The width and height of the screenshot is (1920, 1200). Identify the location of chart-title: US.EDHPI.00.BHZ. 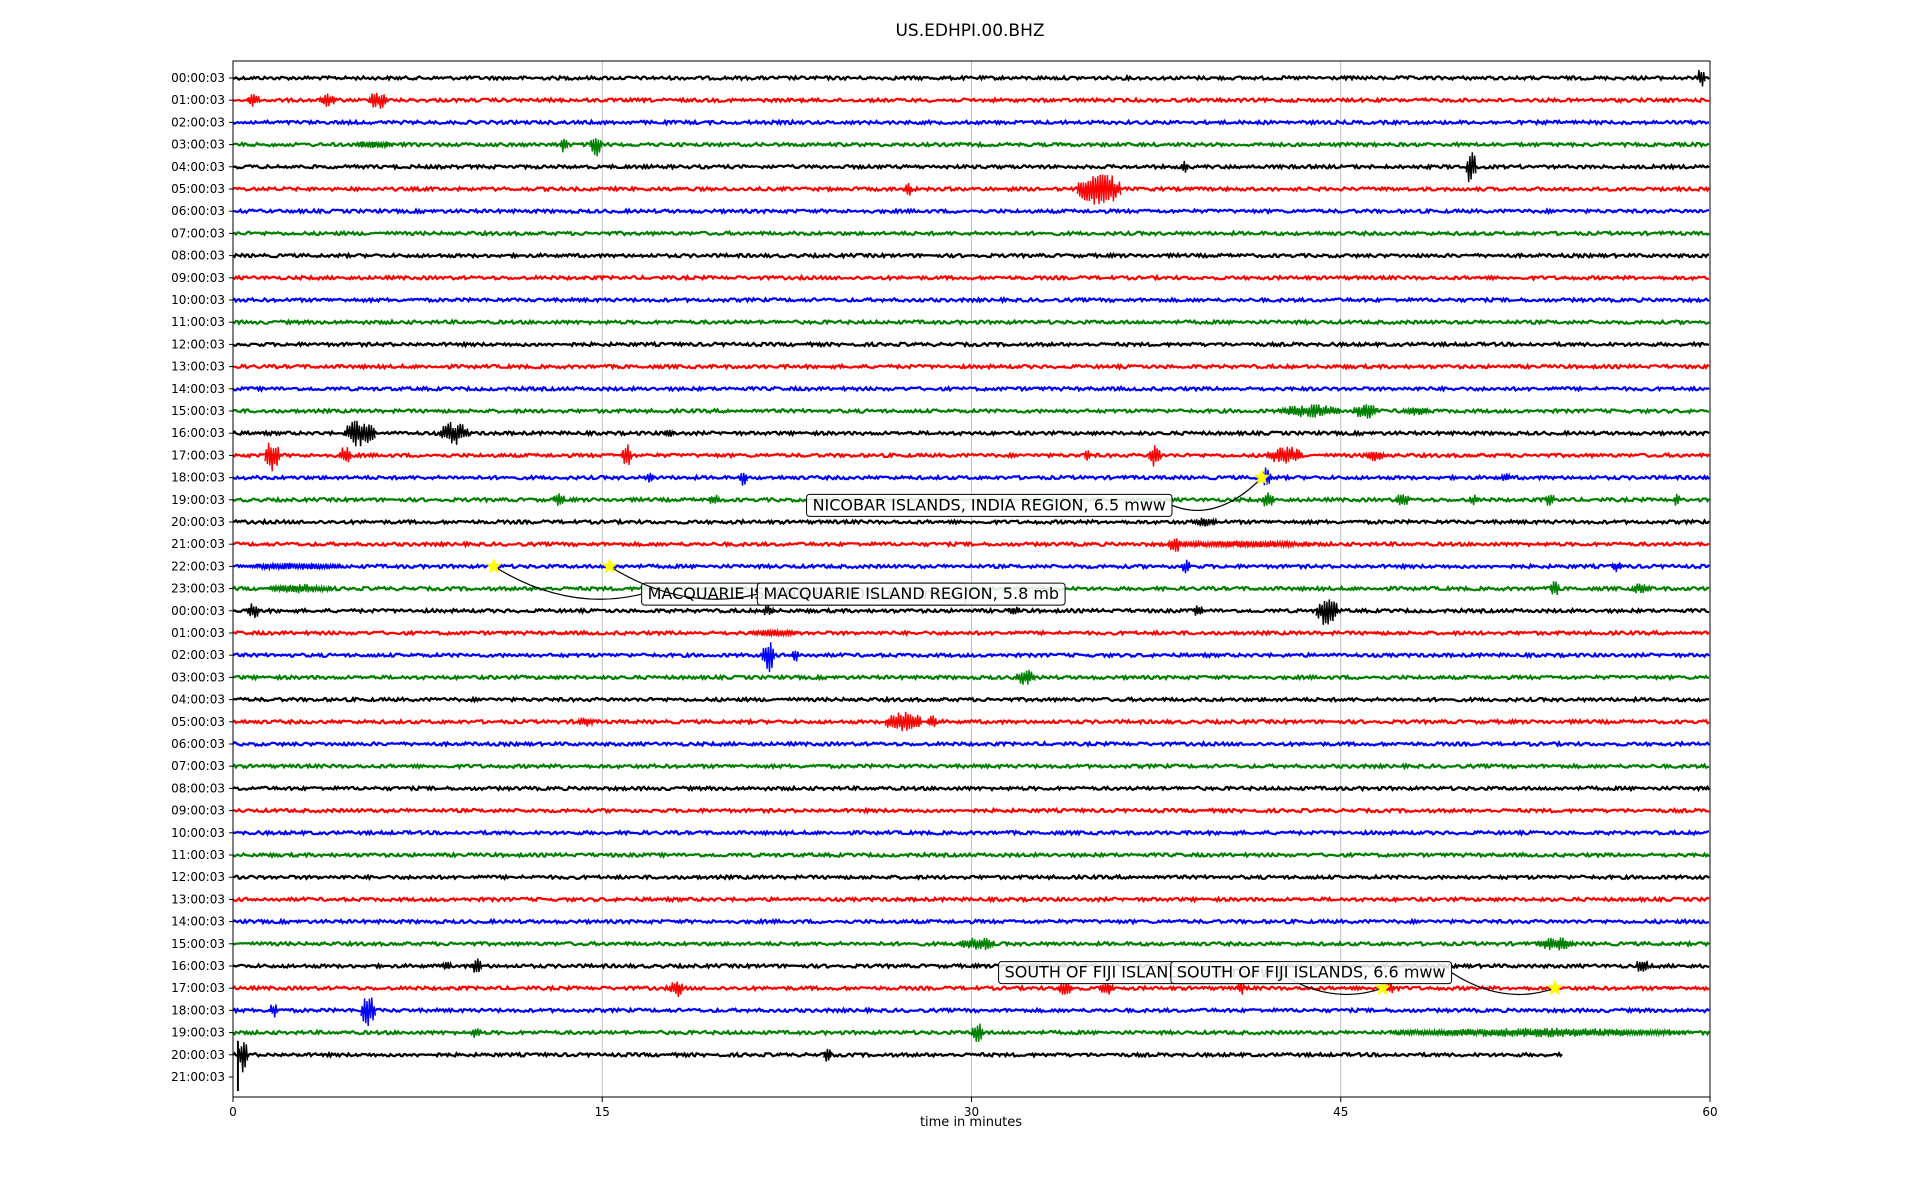
(969, 31).